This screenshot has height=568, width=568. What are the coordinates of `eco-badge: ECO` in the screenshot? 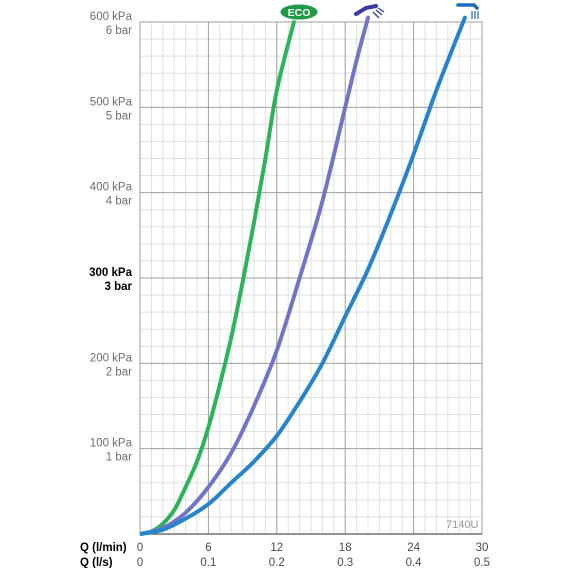 It's located at (299, 12).